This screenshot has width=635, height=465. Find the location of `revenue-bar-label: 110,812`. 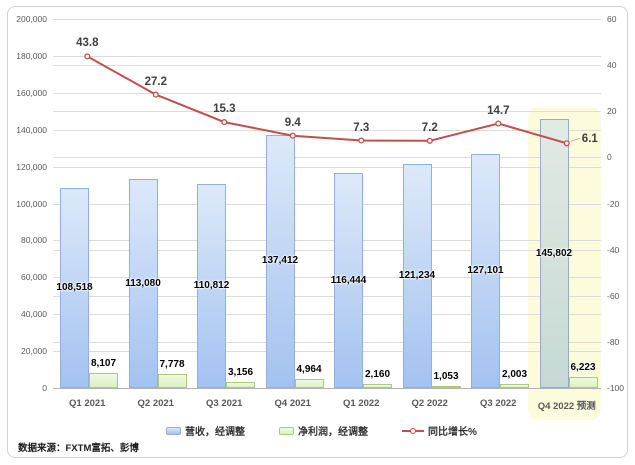

revenue-bar-label: 110,812 is located at coordinates (211, 285).